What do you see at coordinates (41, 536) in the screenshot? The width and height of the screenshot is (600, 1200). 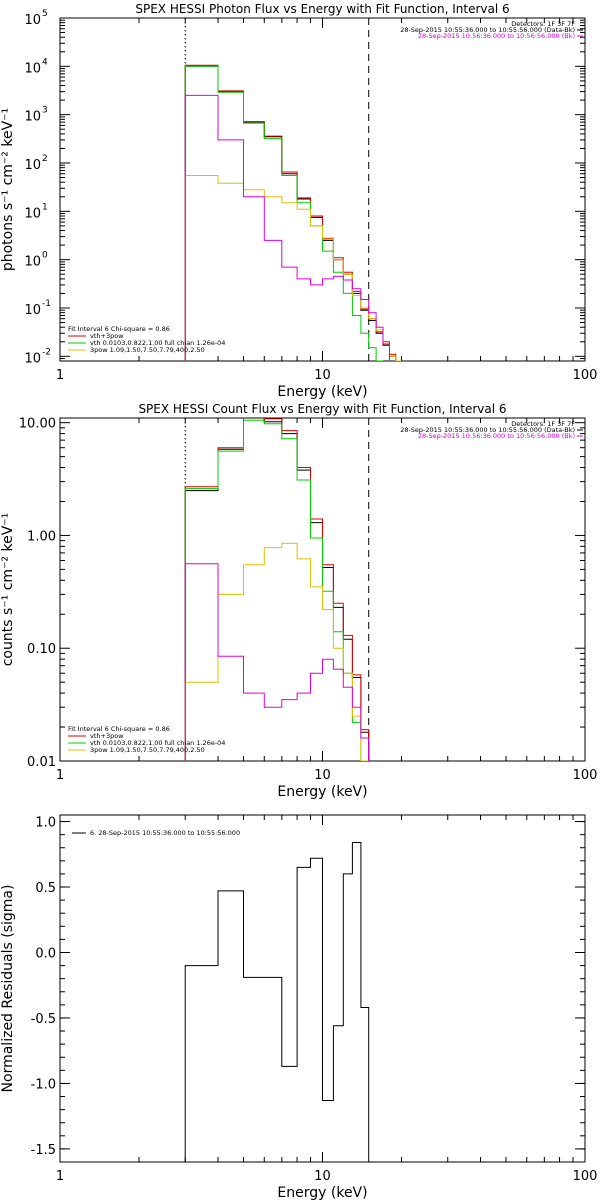 I see `y-tick-label: 1.00` at bounding box center [41, 536].